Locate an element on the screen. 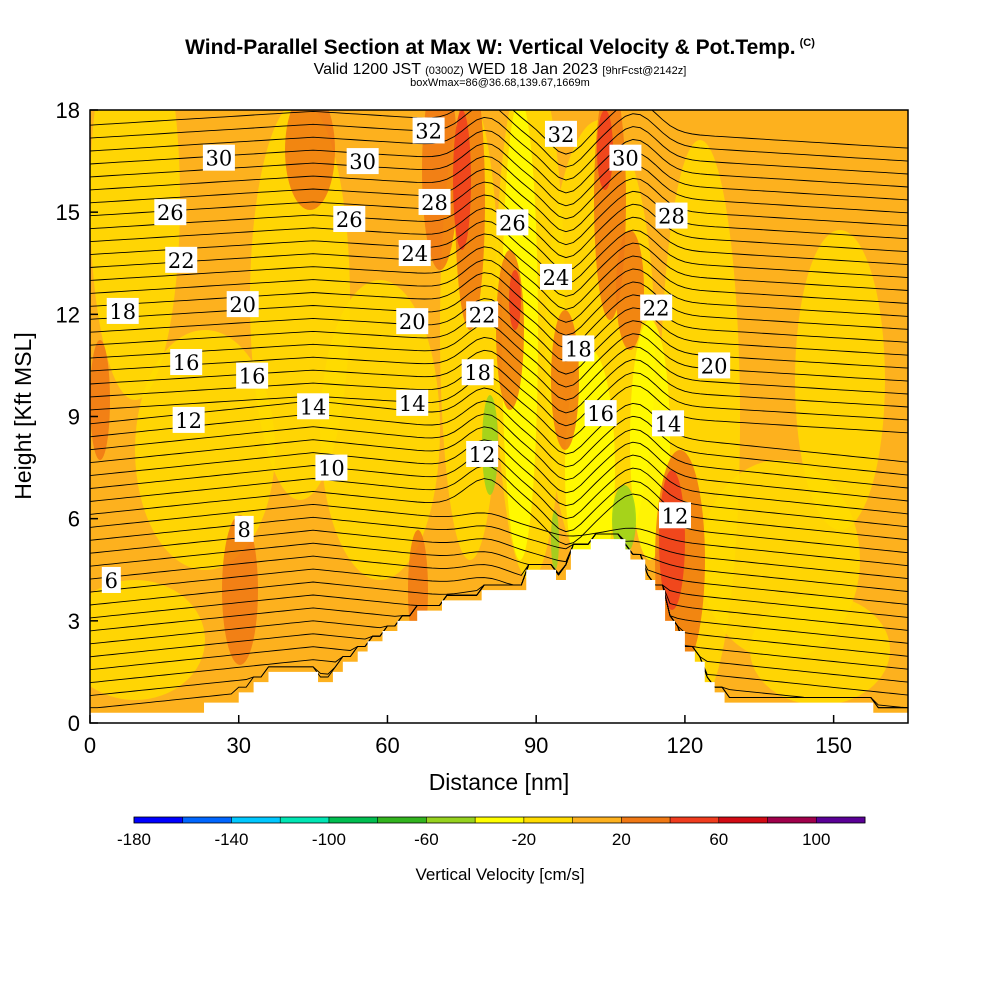 The image size is (1000, 1000). contour-label: 8 is located at coordinates (243, 530).